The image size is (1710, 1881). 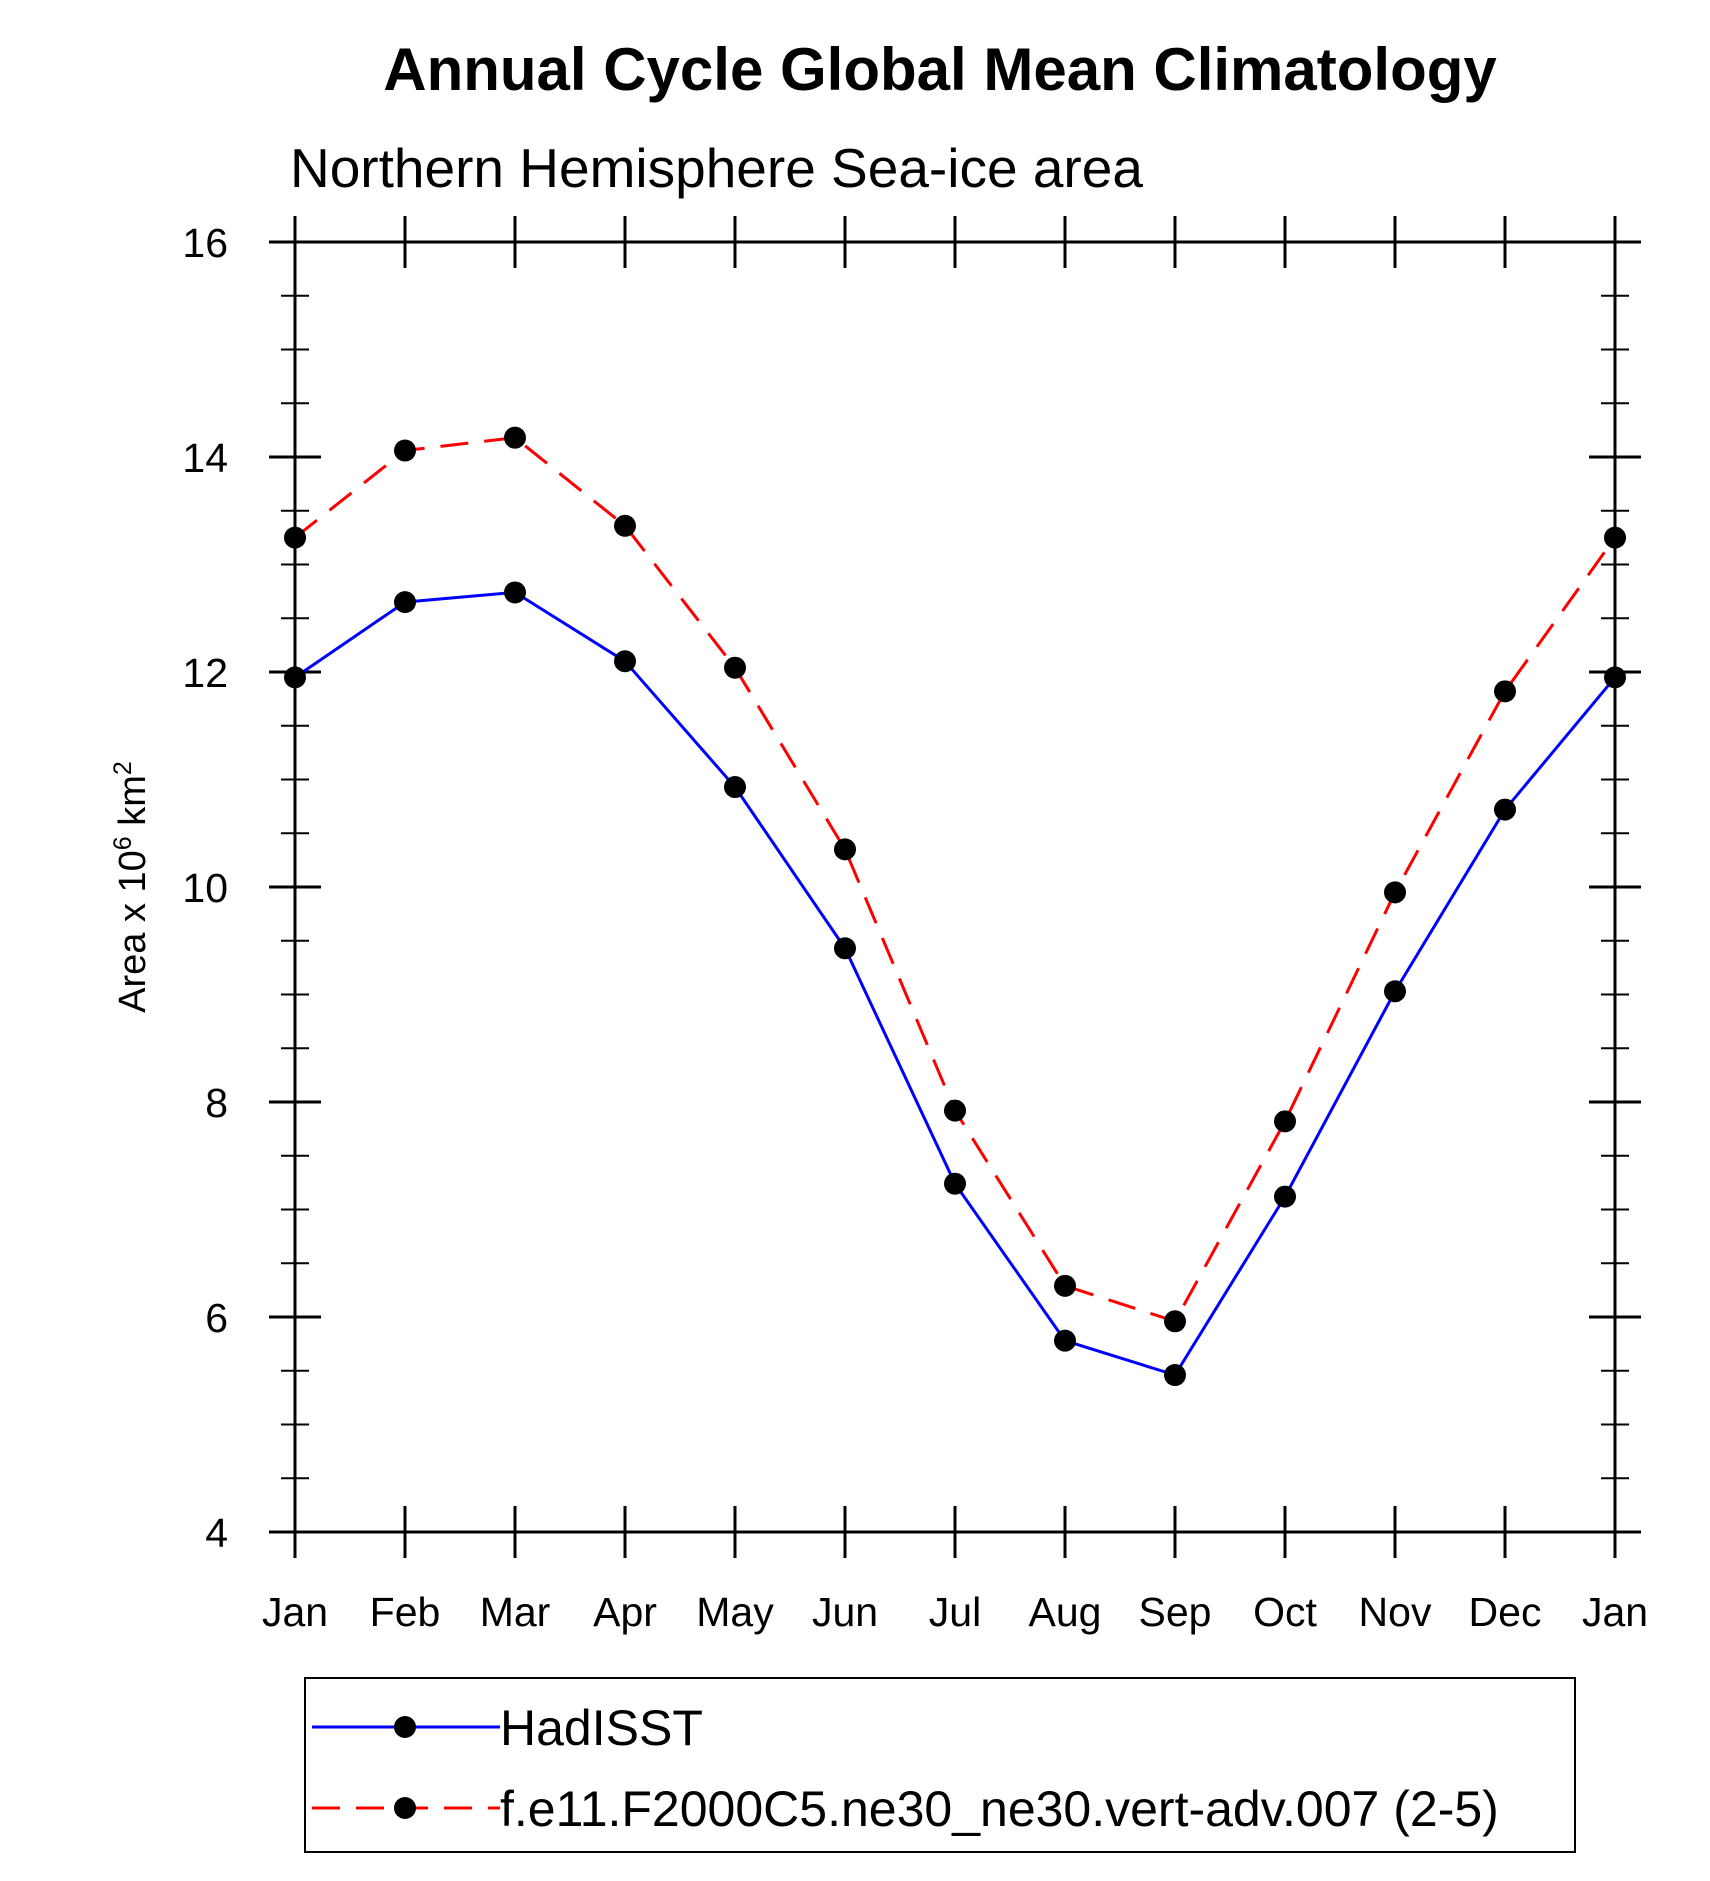 I want to click on y-tick-label: 10, so click(x=205, y=888).